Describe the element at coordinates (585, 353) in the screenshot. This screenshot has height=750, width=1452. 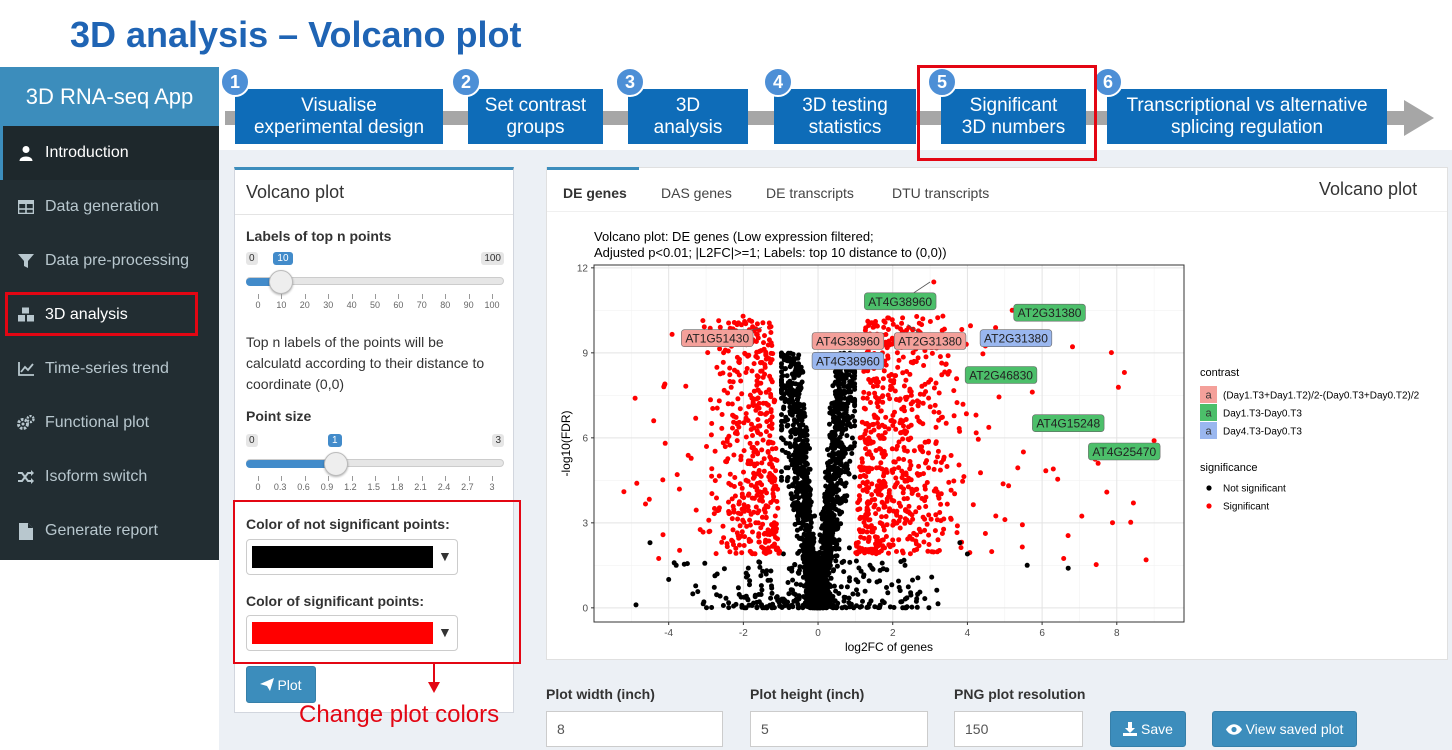
I see `y-tick-label: 9` at that location.